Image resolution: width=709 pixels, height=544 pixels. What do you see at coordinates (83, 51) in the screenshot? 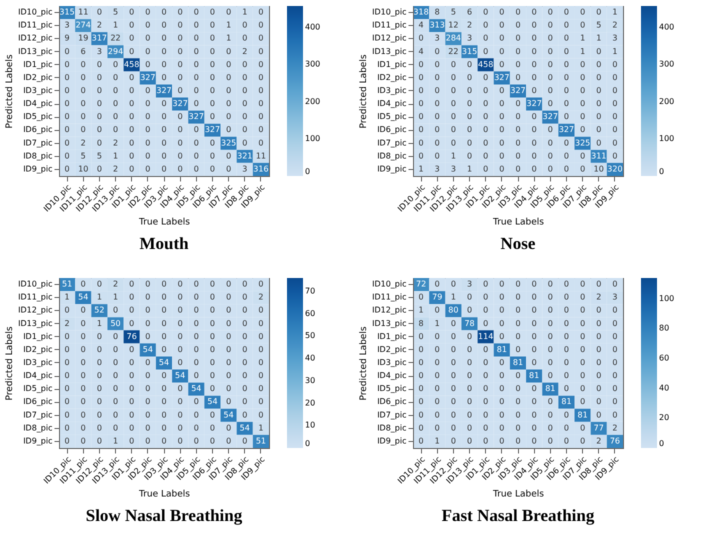
I see `data-label: 6` at bounding box center [83, 51].